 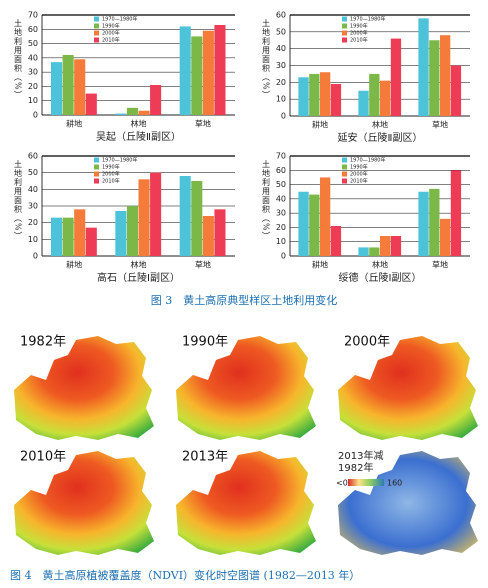 I want to click on y-tick-label: 70, so click(x=33, y=15).